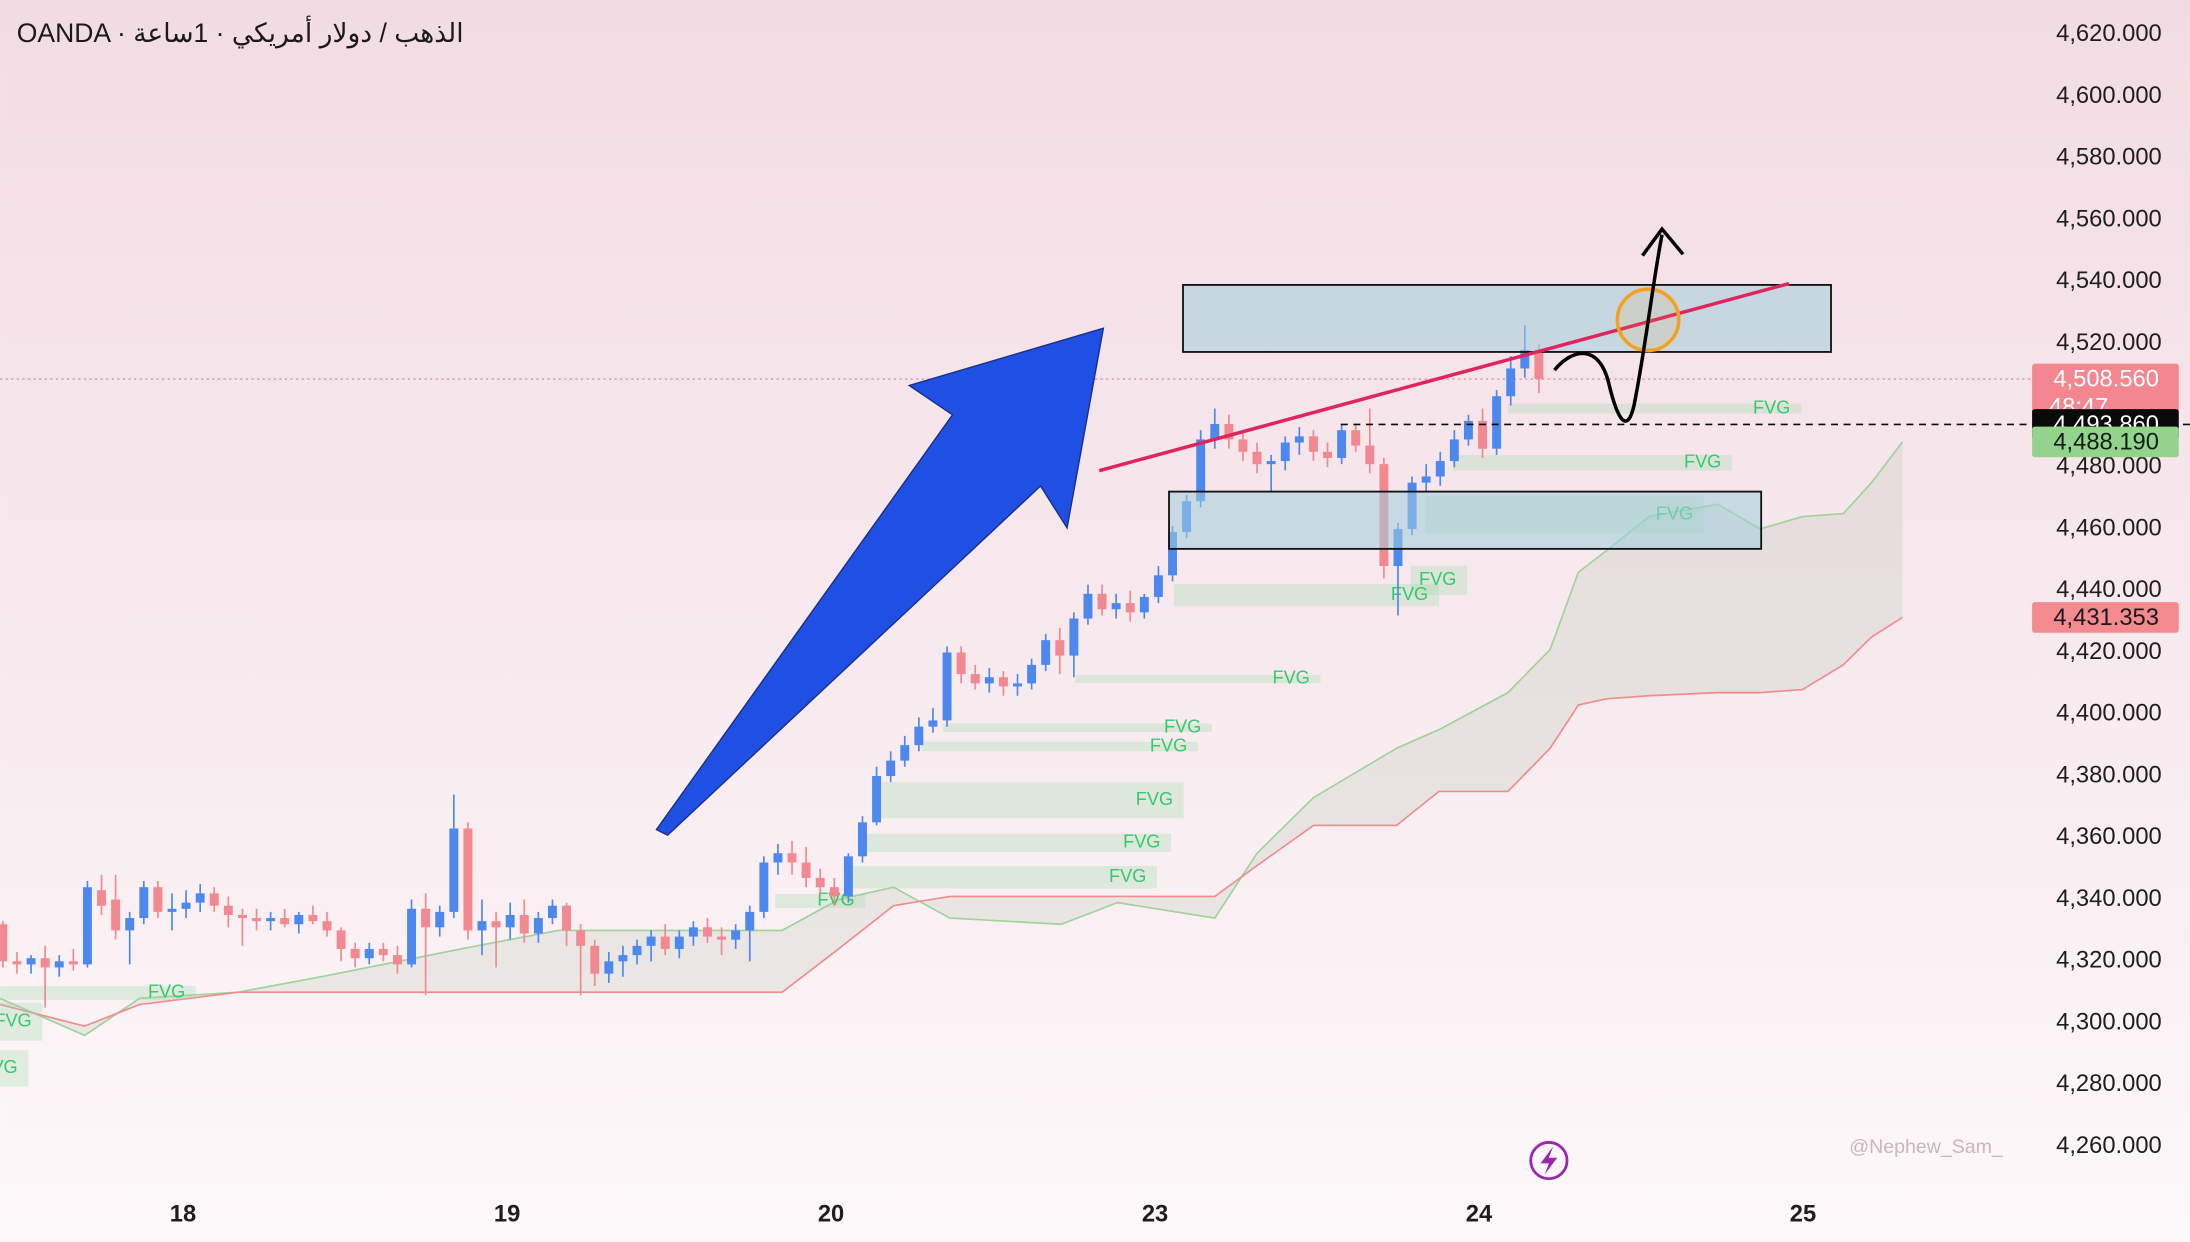 The width and height of the screenshot is (2190, 1242). What do you see at coordinates (880, 582) in the screenshot?
I see `trend-arrow` at bounding box center [880, 582].